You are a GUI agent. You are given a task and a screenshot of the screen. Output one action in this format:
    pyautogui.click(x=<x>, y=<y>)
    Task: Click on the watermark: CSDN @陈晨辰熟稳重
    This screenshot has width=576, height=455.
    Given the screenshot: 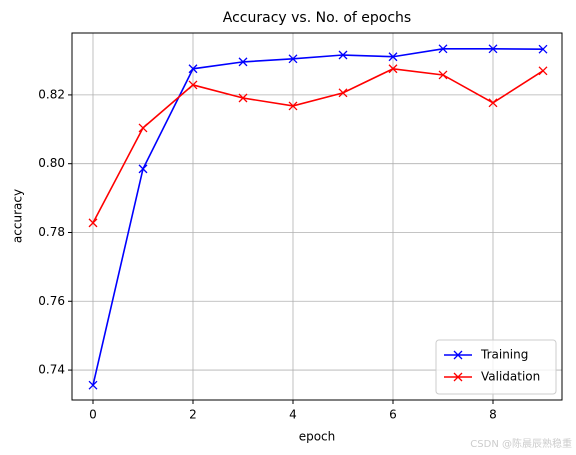 What is the action you would take?
    pyautogui.click(x=521, y=443)
    